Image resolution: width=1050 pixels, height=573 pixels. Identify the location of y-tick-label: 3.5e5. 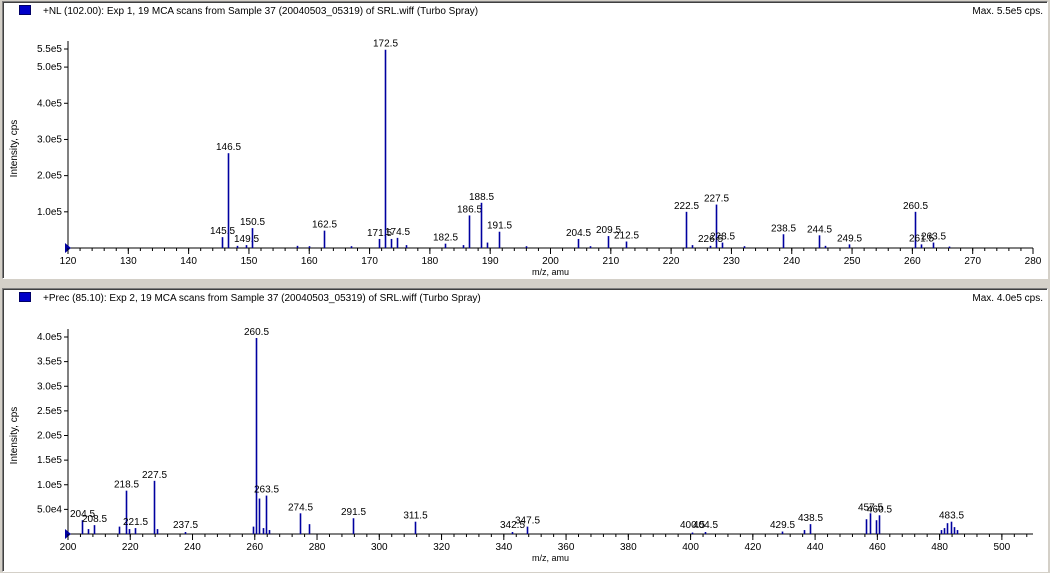
(49, 362).